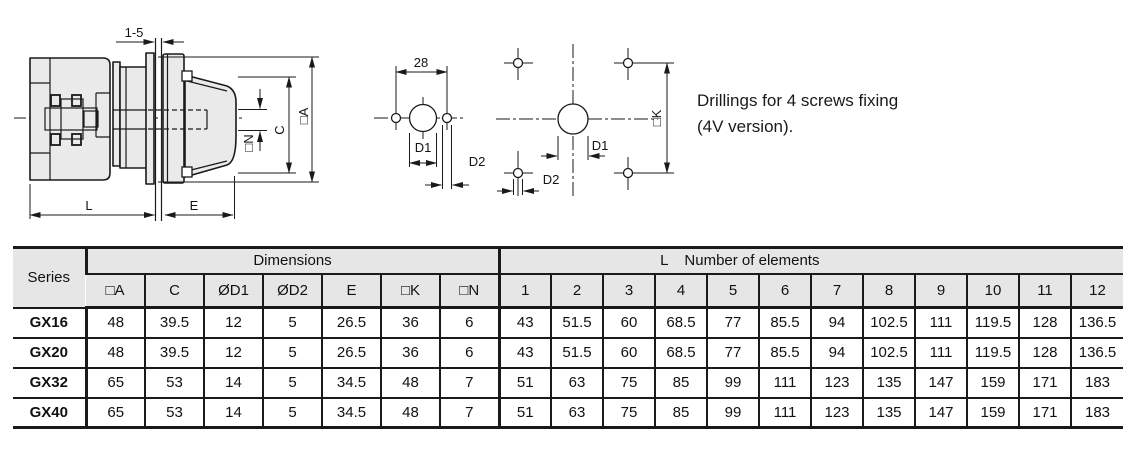 Image resolution: width=1146 pixels, height=454 pixels. I want to click on elements-column-header: 1, so click(524, 291).